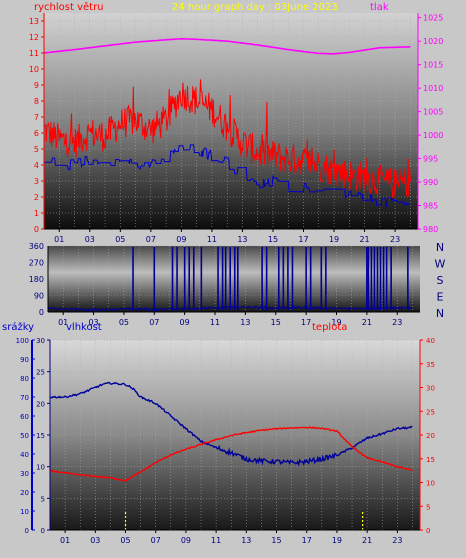  What do you see at coordinates (367, 322) in the screenshot?
I see `direction-x-tick-label: 21` at bounding box center [367, 322].